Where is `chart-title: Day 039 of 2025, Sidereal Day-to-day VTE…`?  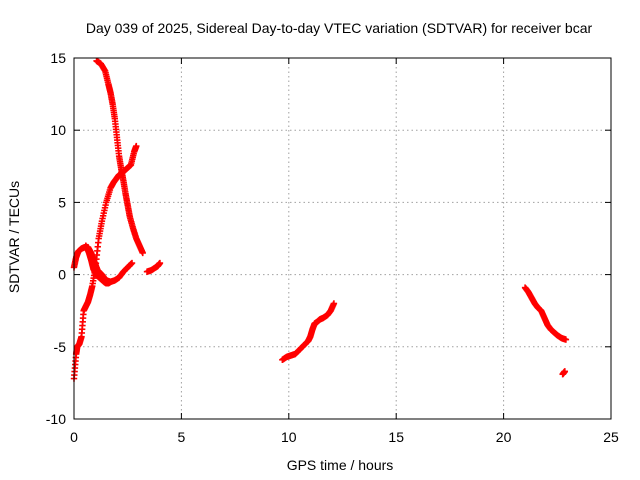 chart-title: Day 039 of 2025, Sidereal Day-to-day VTE… is located at coordinates (339, 28).